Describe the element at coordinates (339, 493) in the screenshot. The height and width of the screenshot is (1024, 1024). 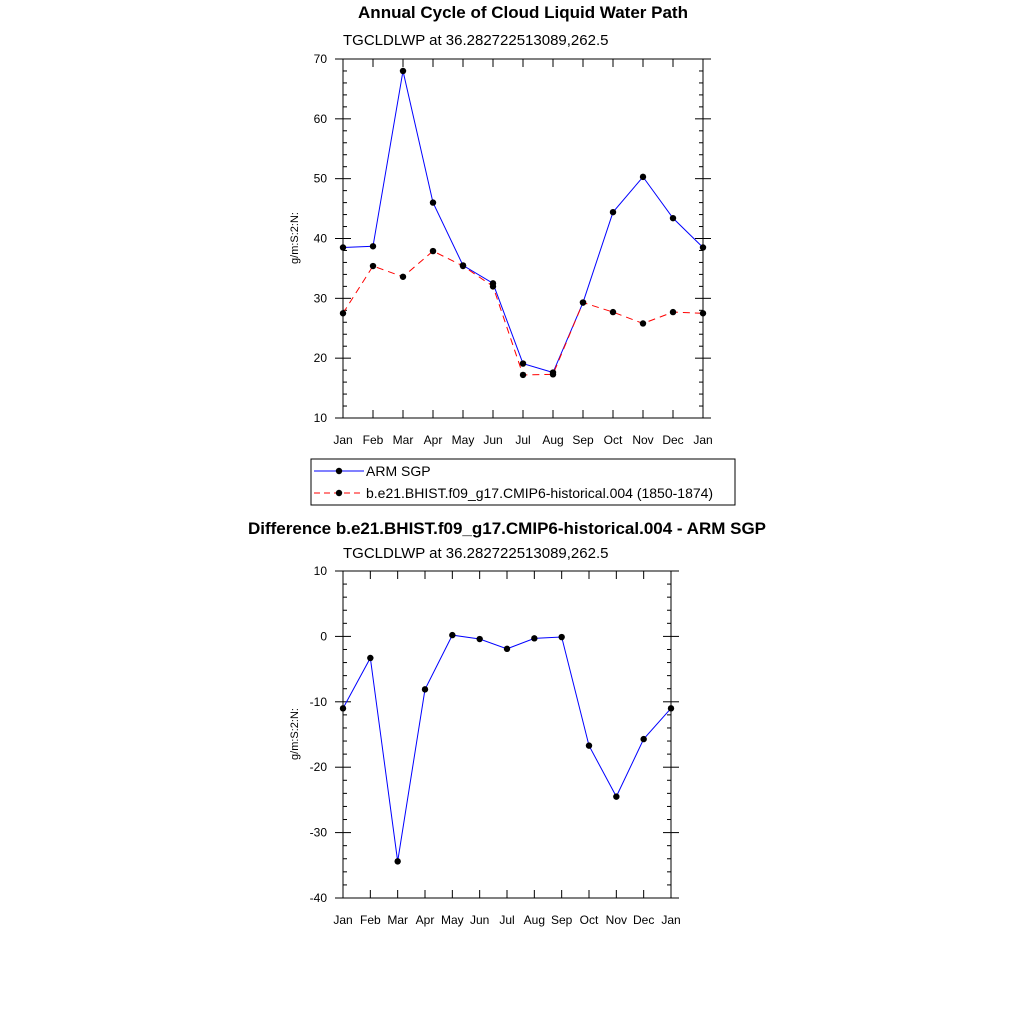
I see `legend-marker-model` at that location.